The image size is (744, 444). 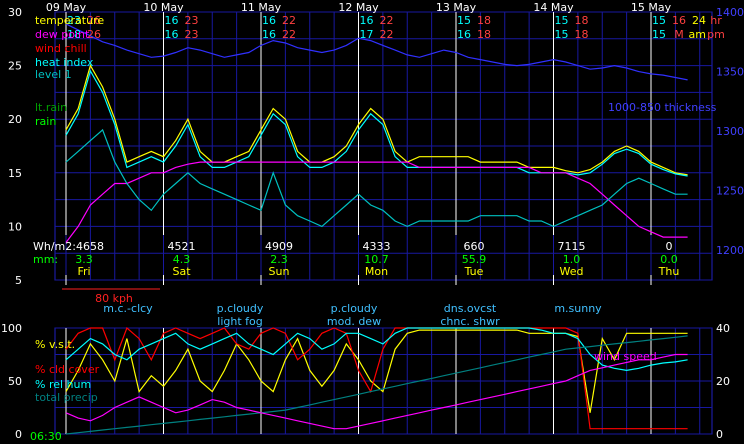 What do you see at coordinates (83, 271) in the screenshot?
I see `day-name-label: Fri` at bounding box center [83, 271].